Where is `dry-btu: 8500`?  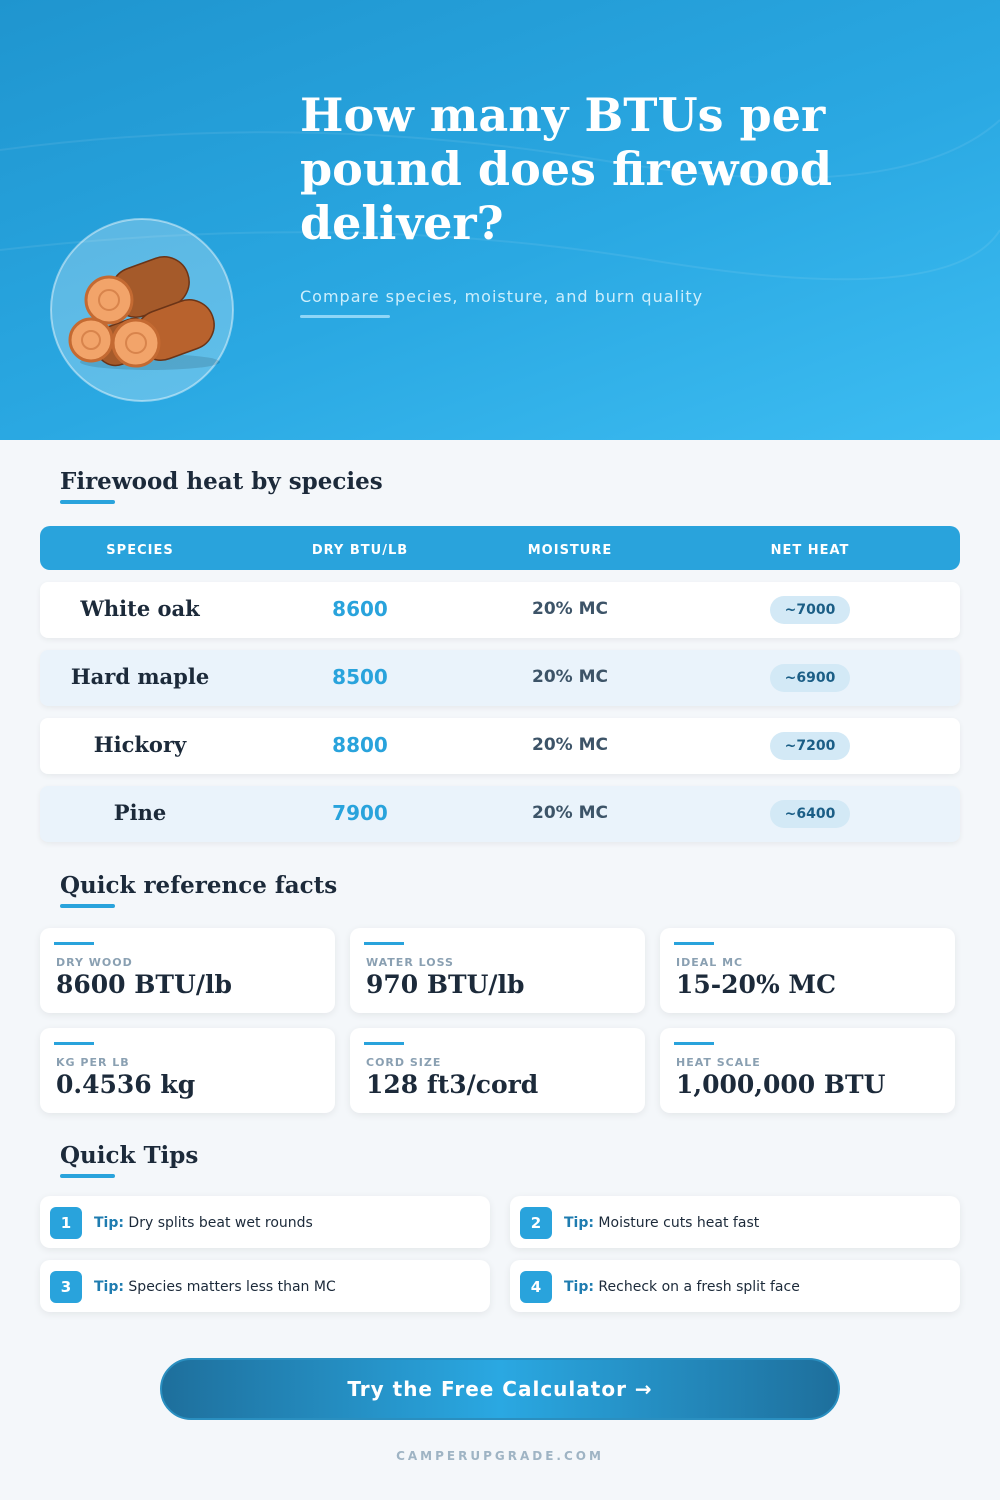
dry-btu: 8500 is located at coordinates (360, 677).